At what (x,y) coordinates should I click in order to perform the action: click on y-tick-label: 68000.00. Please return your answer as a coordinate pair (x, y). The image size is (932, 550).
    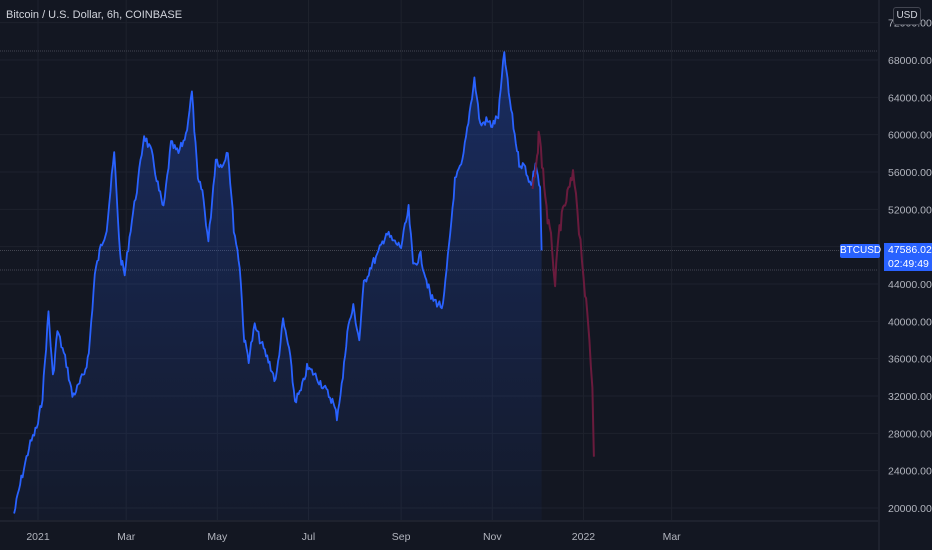
    Looking at the image, I should click on (910, 61).